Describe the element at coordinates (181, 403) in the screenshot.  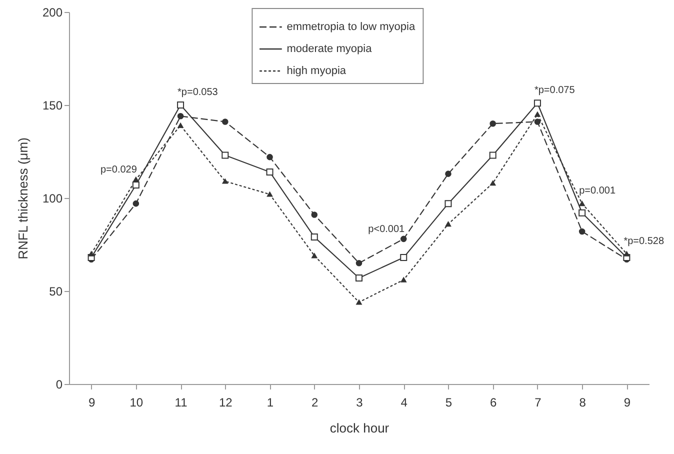
I see `x-tick-label: 11` at that location.